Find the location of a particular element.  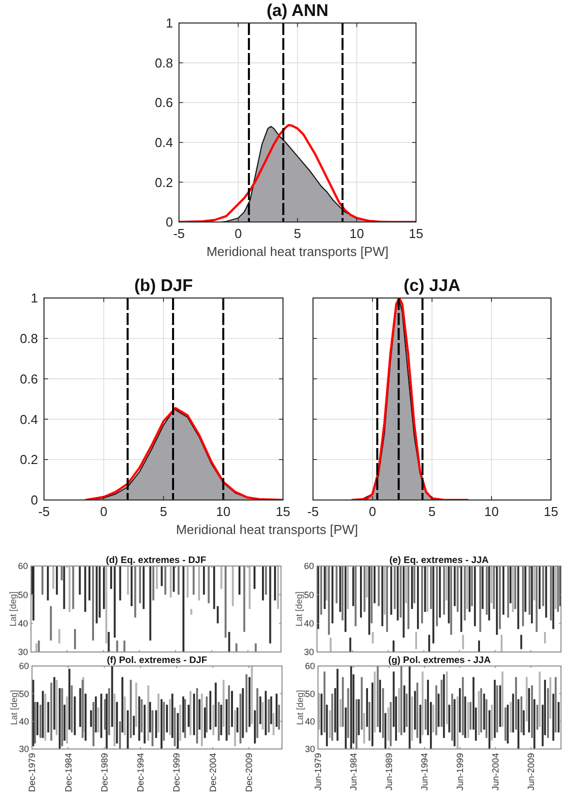

chart-title: (a) ANN is located at coordinates (297, 10).